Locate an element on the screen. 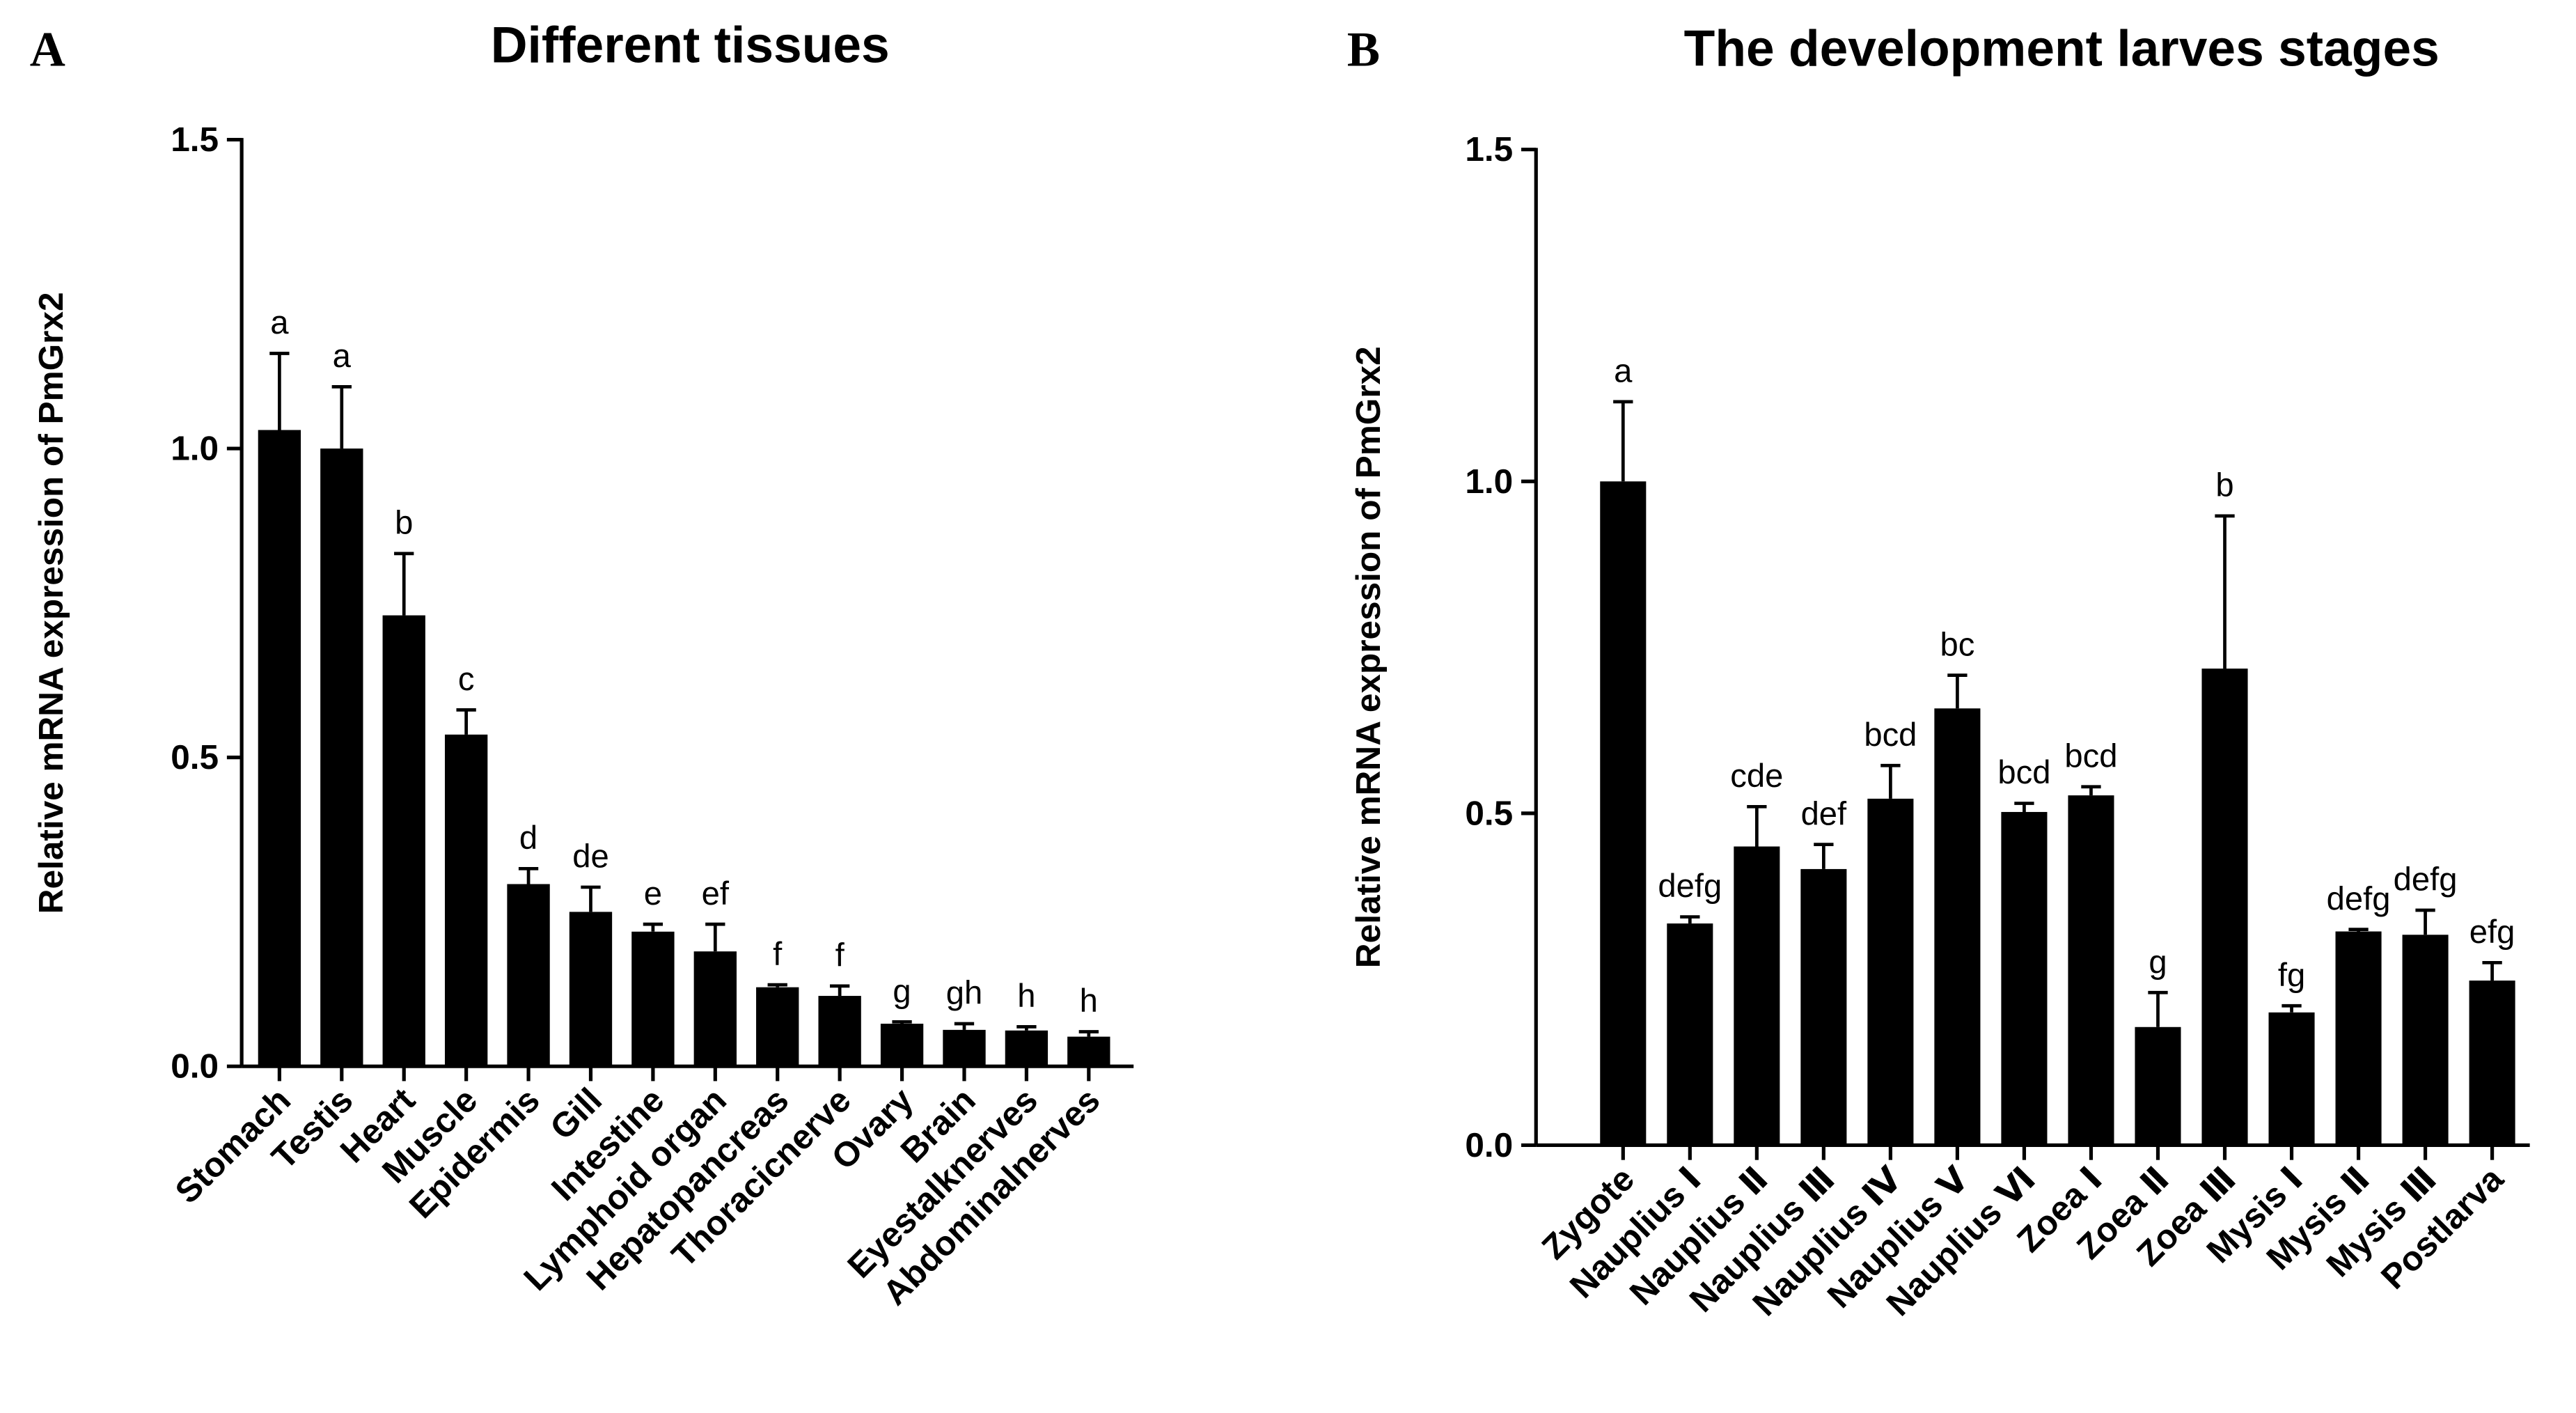 The height and width of the screenshot is (1413, 2576). significance-label: fg is located at coordinates (2291, 974).